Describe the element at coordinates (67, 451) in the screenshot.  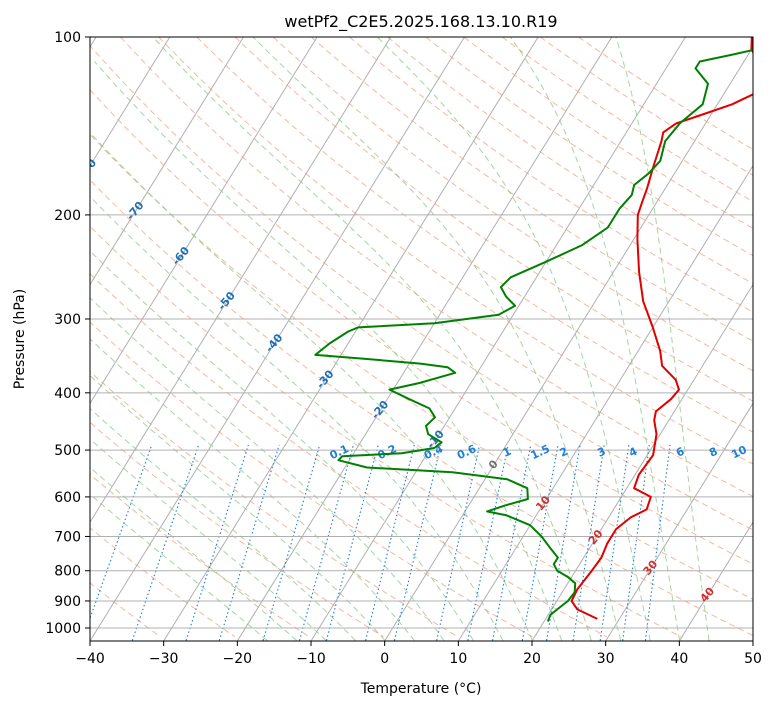
I see `y-tick-label: 500` at that location.